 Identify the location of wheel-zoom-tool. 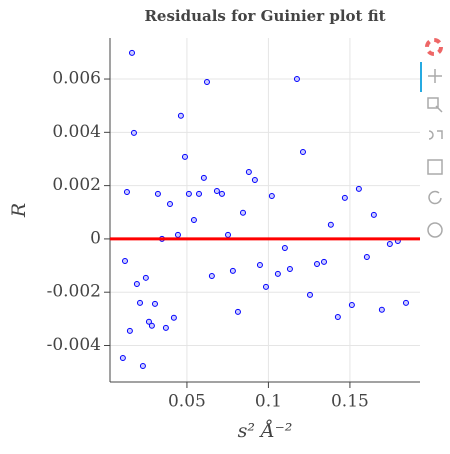
(435, 135).